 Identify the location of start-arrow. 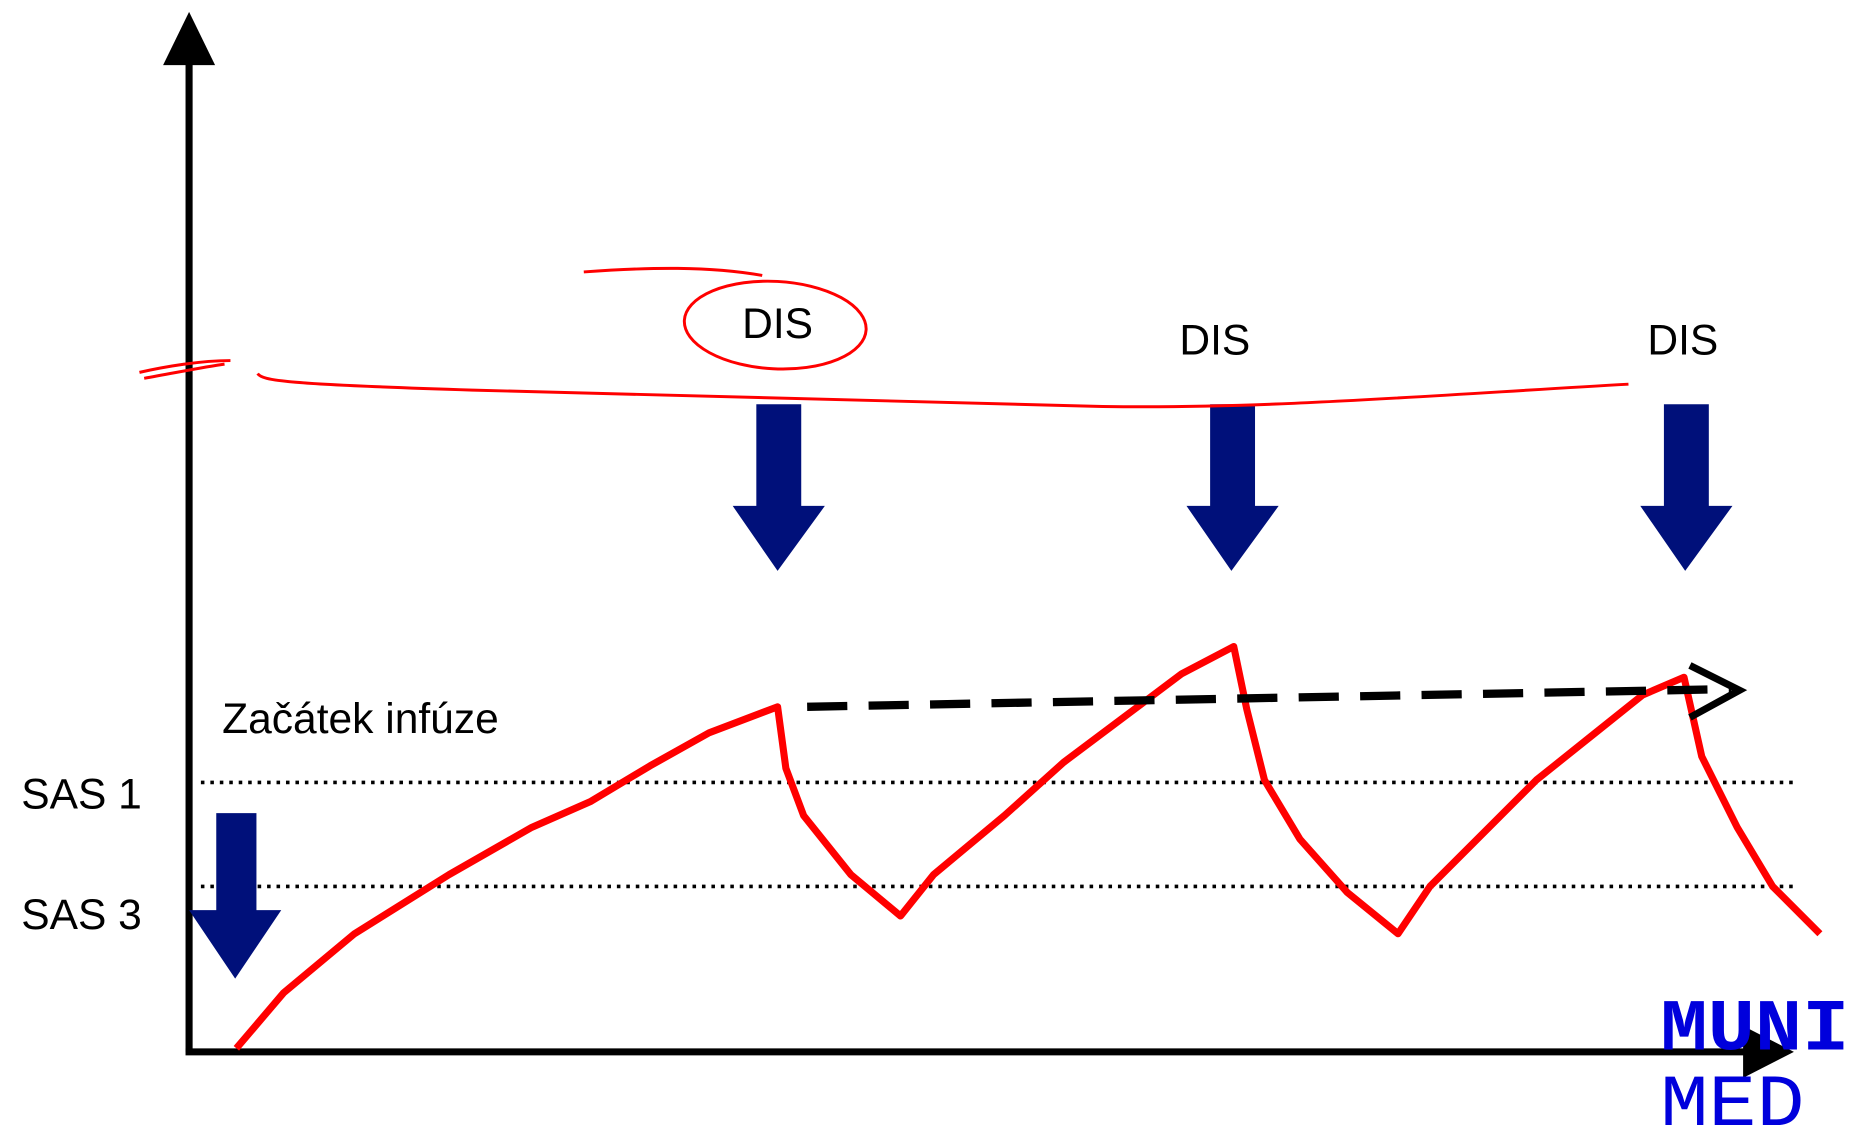
(235, 896).